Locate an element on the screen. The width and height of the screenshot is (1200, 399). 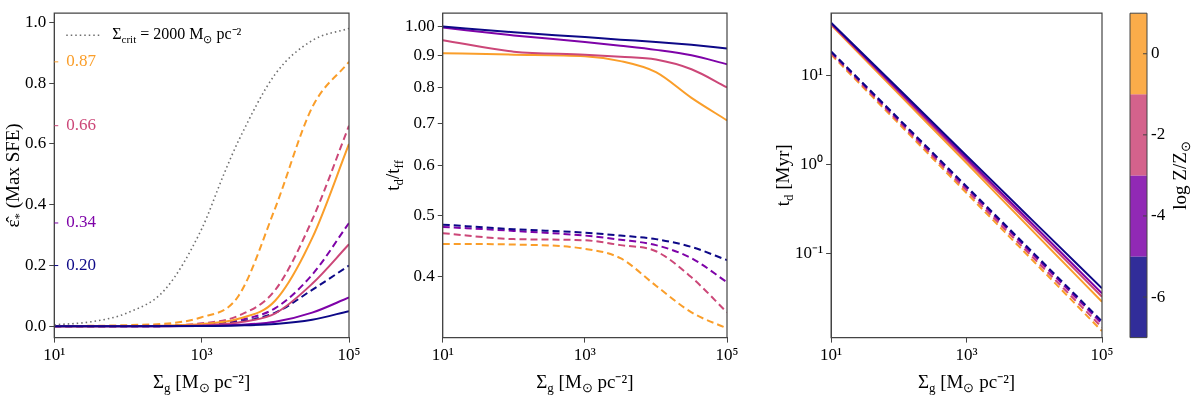
annotation: 0.66 is located at coordinates (81, 125).